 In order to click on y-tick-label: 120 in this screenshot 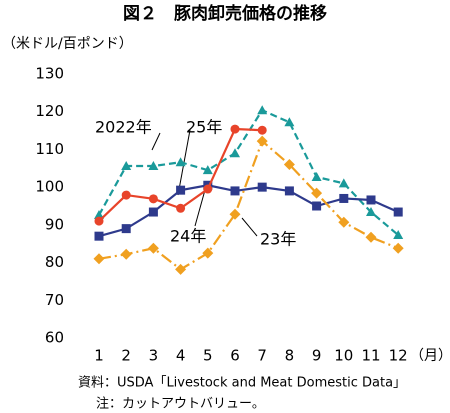, I will do `click(49, 111)`.